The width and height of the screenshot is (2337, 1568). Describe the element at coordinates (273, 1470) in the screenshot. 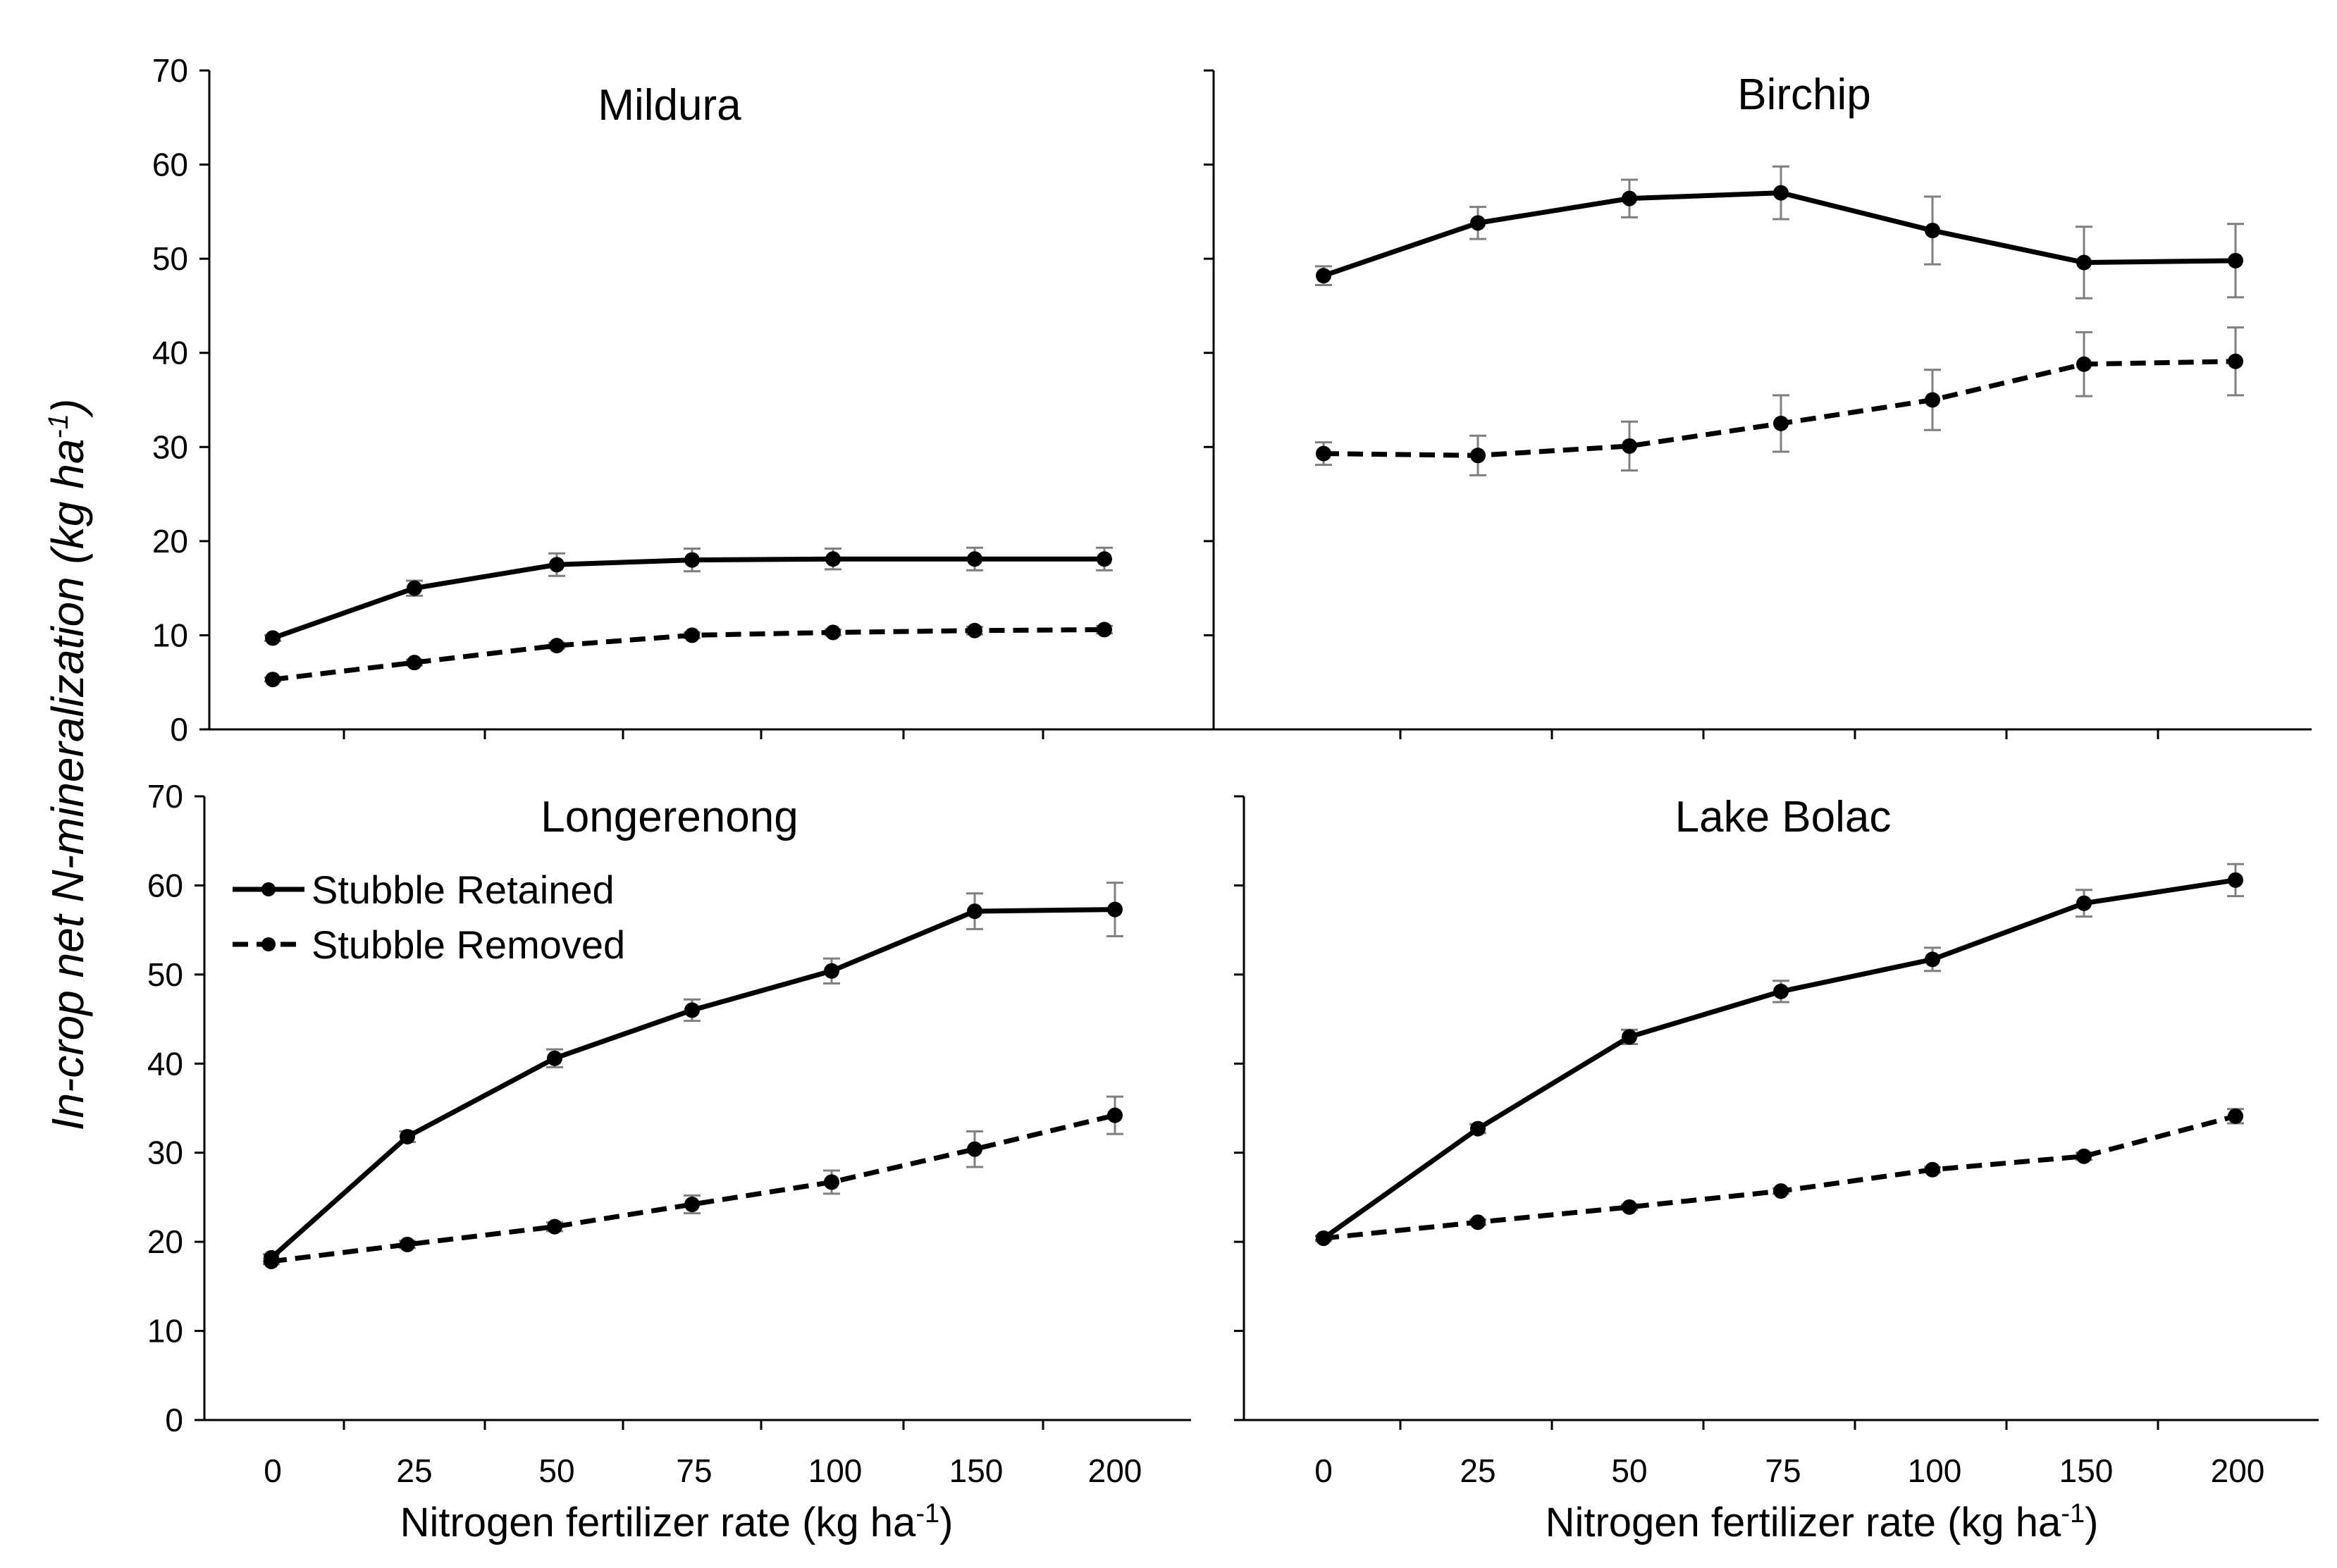

I see `longerenong-xtick-label: 0` at that location.